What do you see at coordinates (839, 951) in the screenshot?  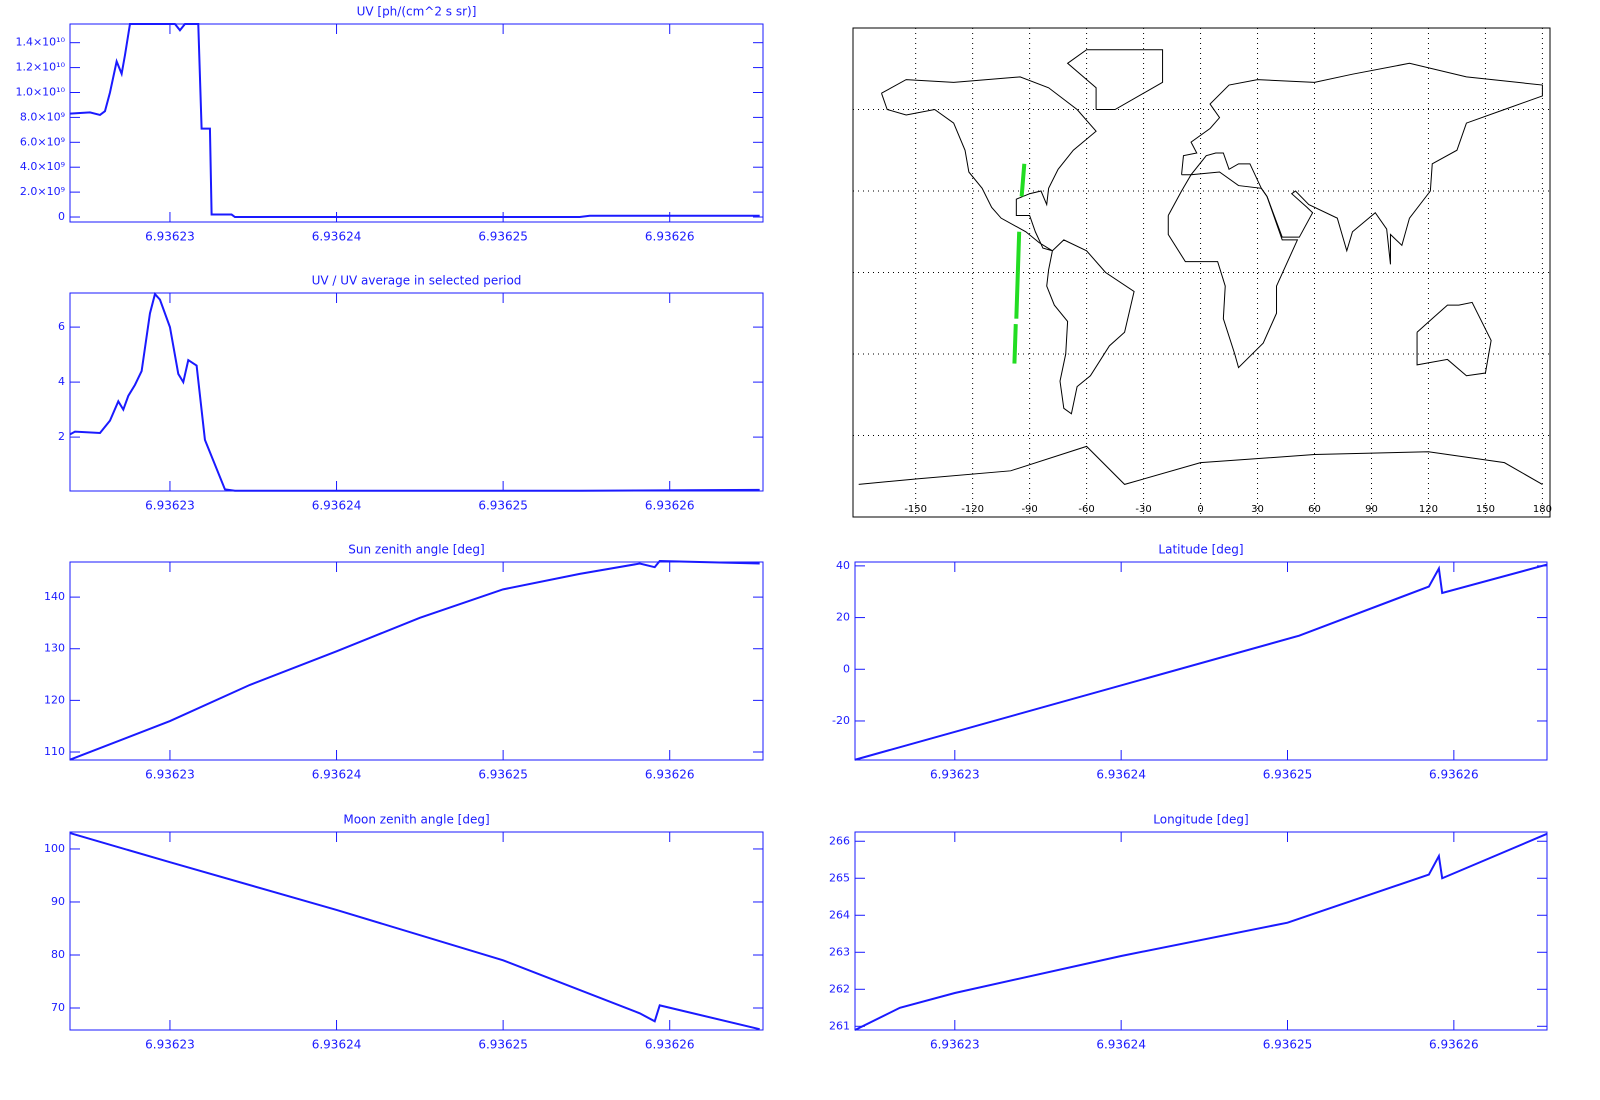 I see `y-tick-label: 263` at bounding box center [839, 951].